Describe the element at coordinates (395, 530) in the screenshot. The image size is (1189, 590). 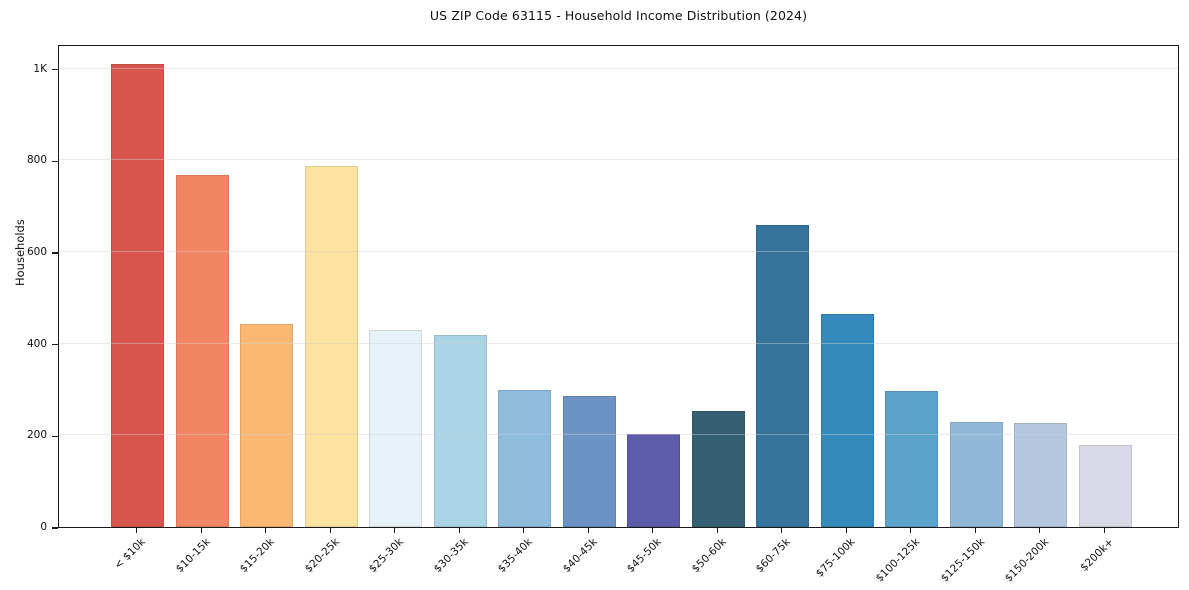
I see `x-tick-mark-$25-30k` at that location.